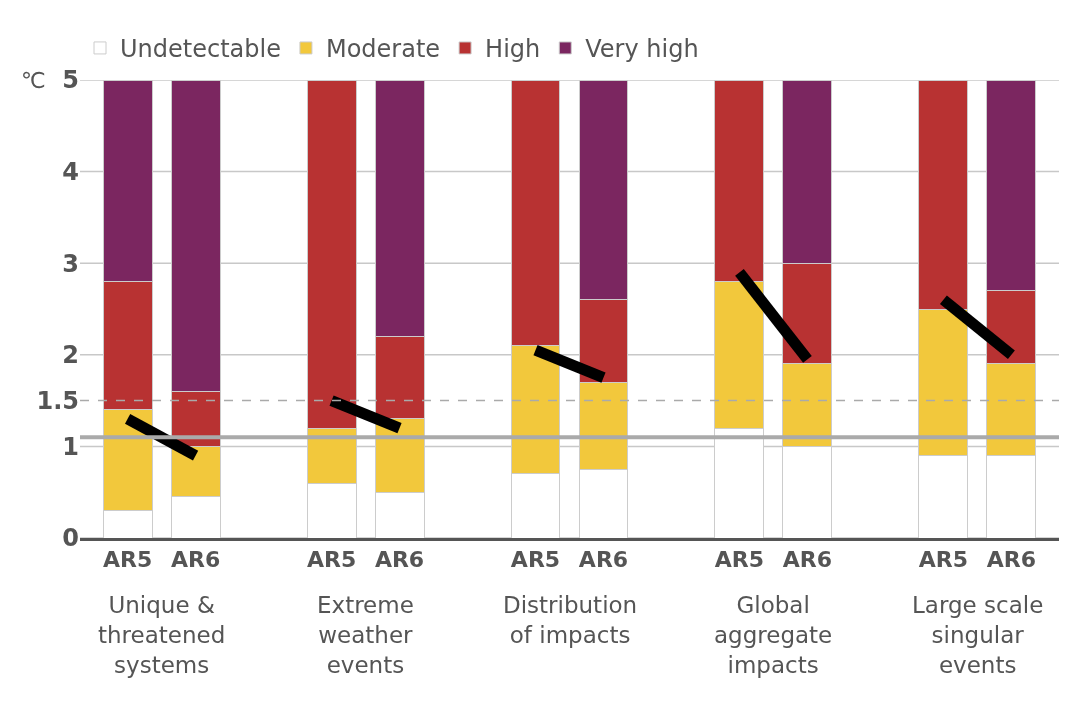  Describe the element at coordinates (57, 401) in the screenshot. I see `y-tick-label: 1.5` at that location.